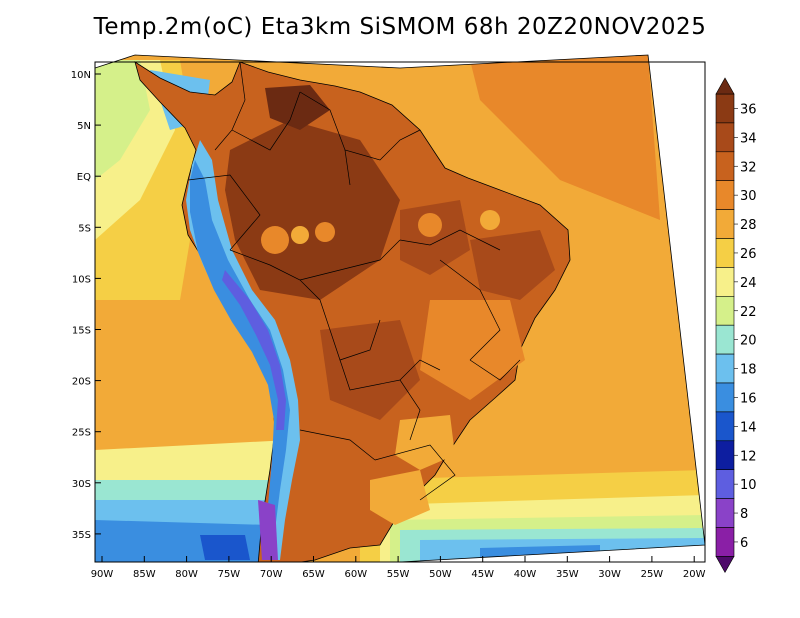  What do you see at coordinates (748, 427) in the screenshot?
I see `colorbar-label: 14` at bounding box center [748, 427].